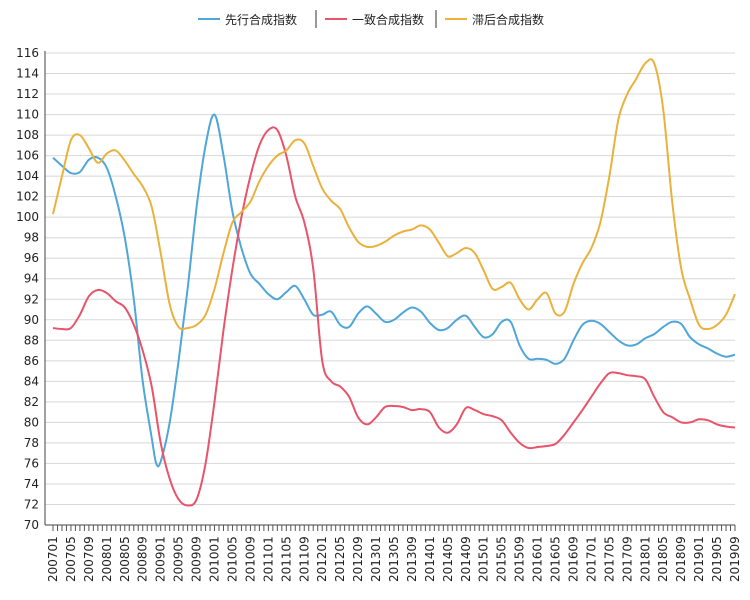 The image size is (750, 600). What do you see at coordinates (27, 74) in the screenshot?
I see `y-tick-label-114: 114` at bounding box center [27, 74].